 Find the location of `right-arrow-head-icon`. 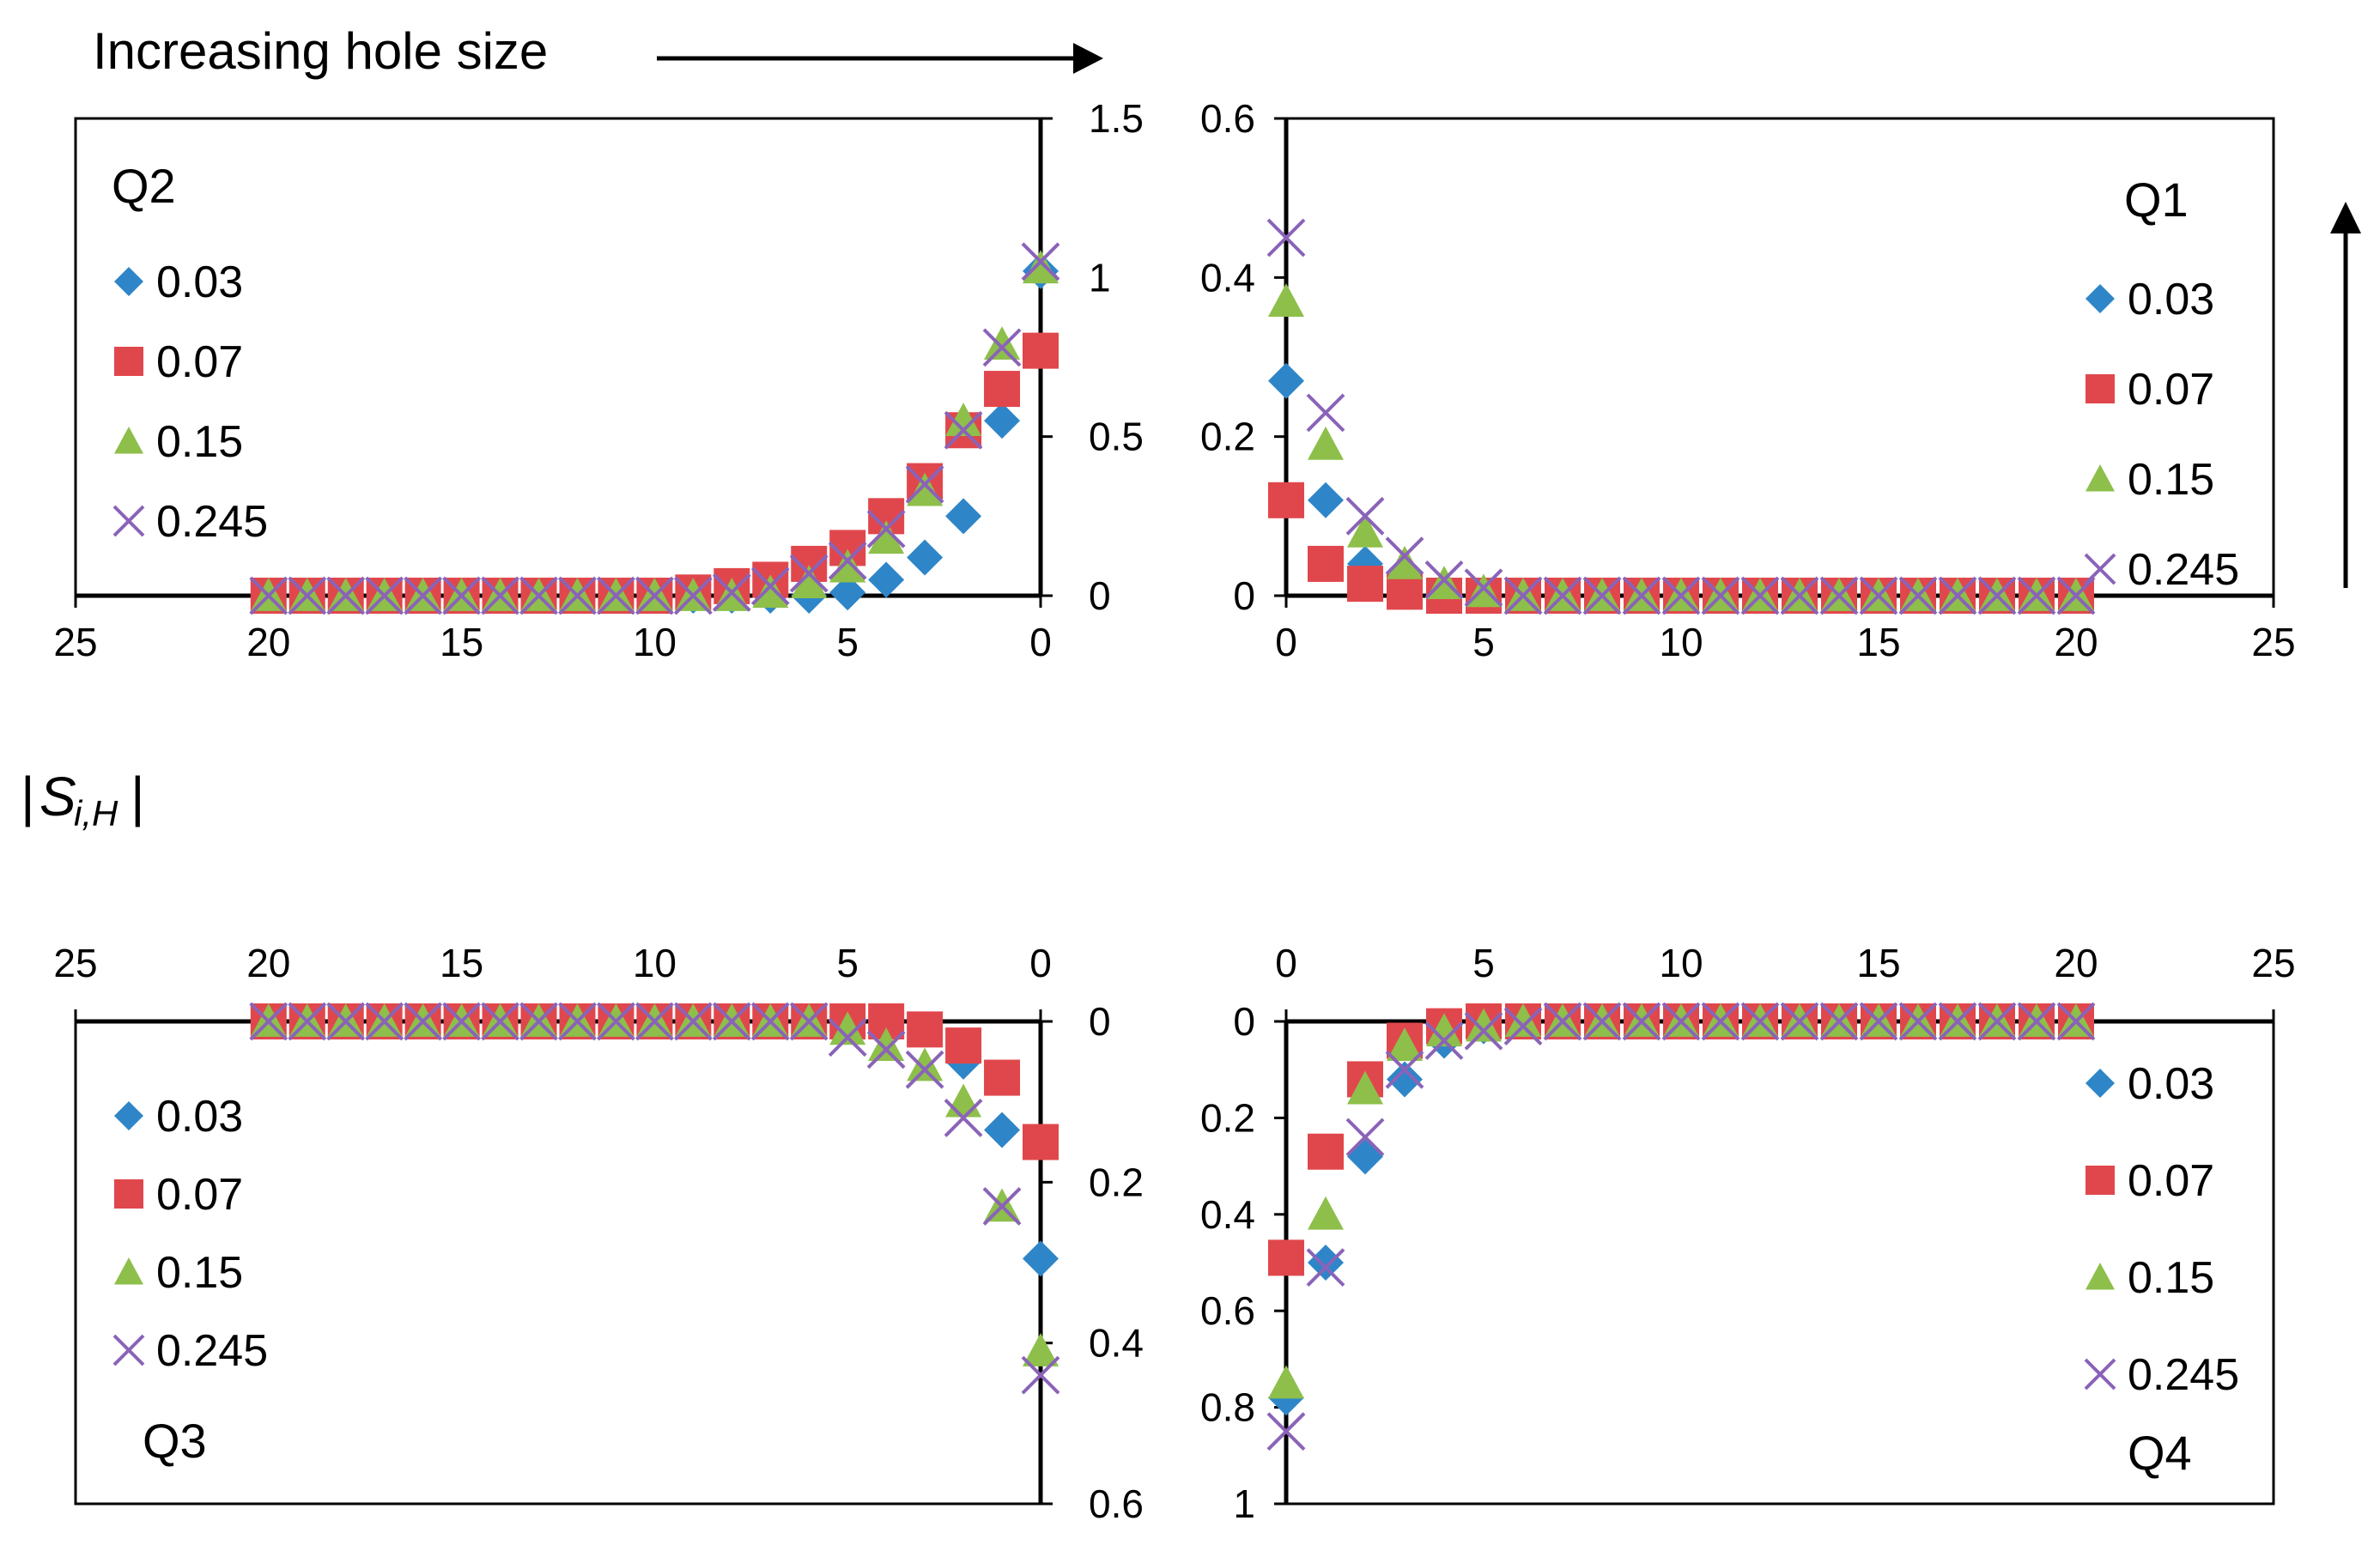

right-arrow-head-icon is located at coordinates (1088, 58).